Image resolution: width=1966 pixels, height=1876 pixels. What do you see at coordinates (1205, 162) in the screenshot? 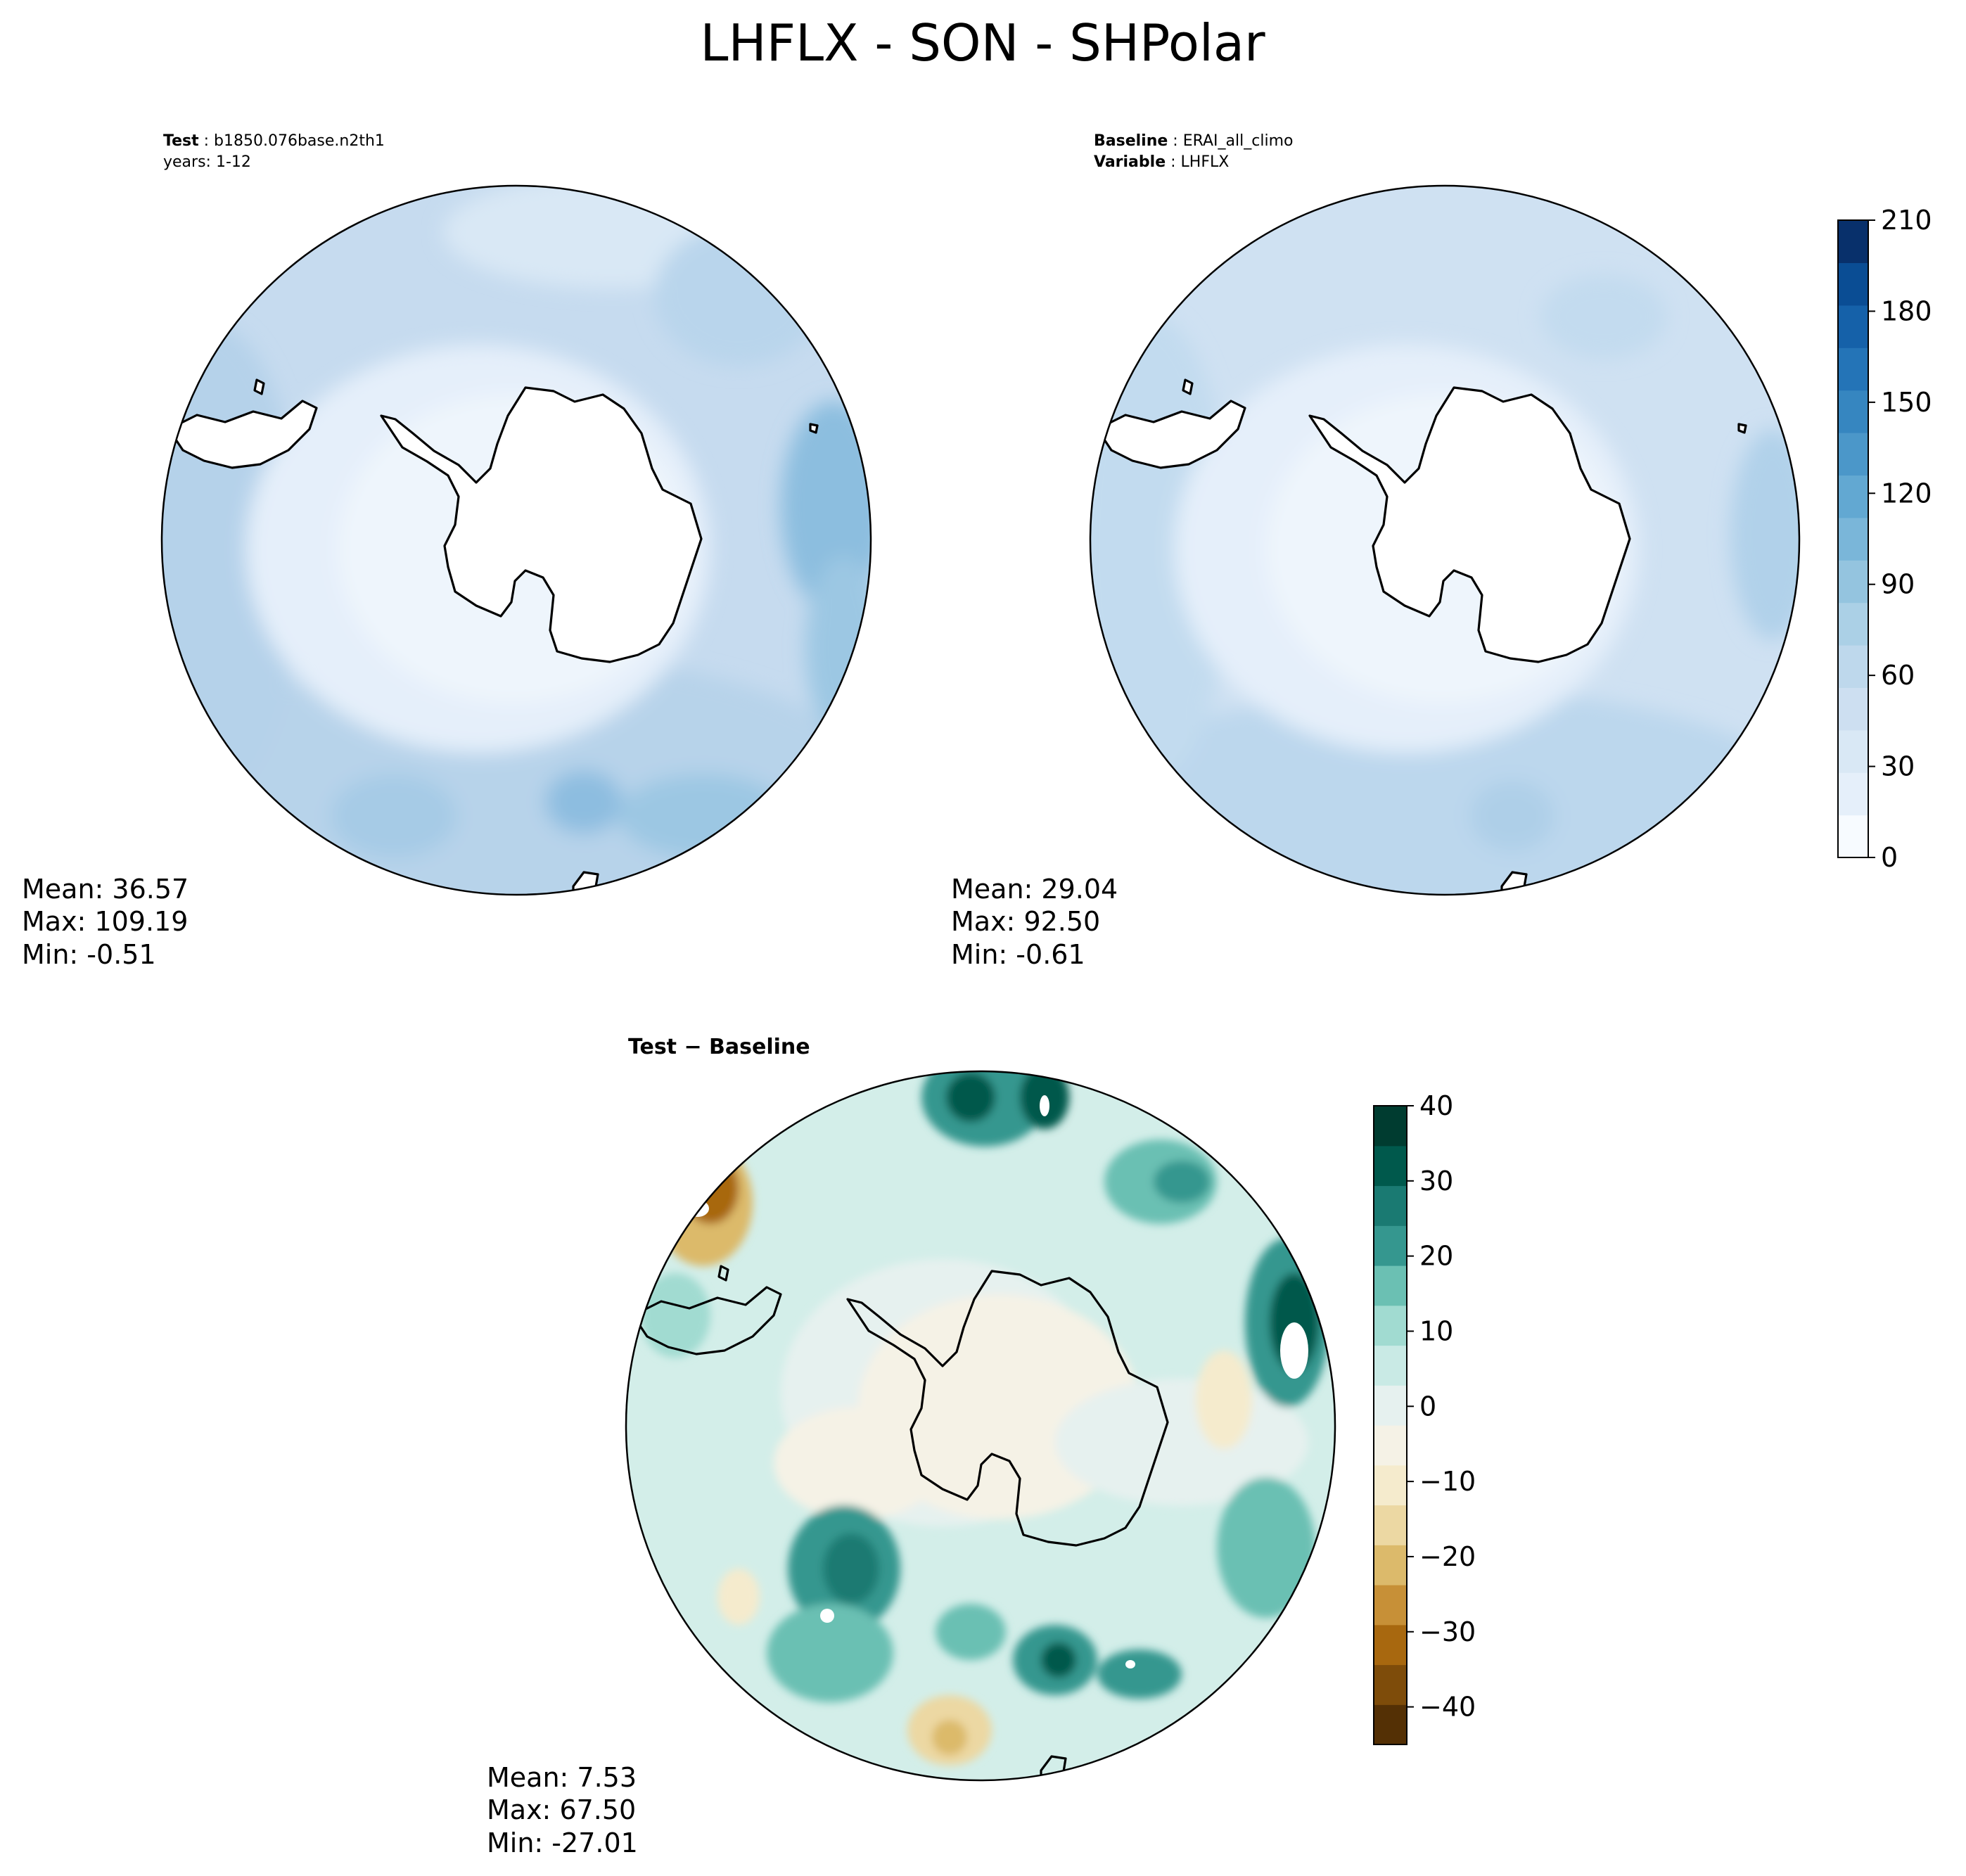
I see `baseline-variable-value: LHFLX` at bounding box center [1205, 162].